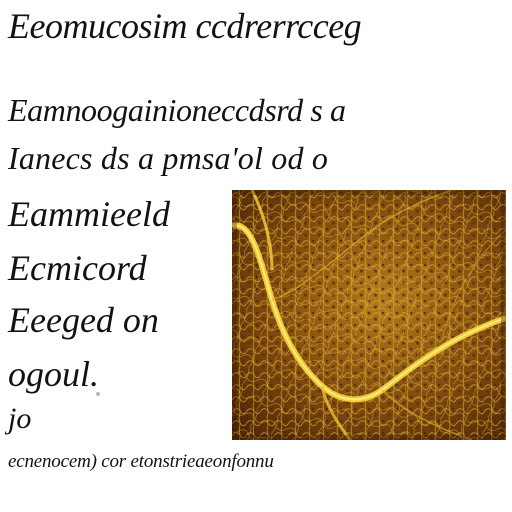 This screenshot has height=512, width=512. Describe the element at coordinates (141, 461) in the screenshot. I see `caption: ecnenocem) cor etonstrieaeonfonnu` at that location.